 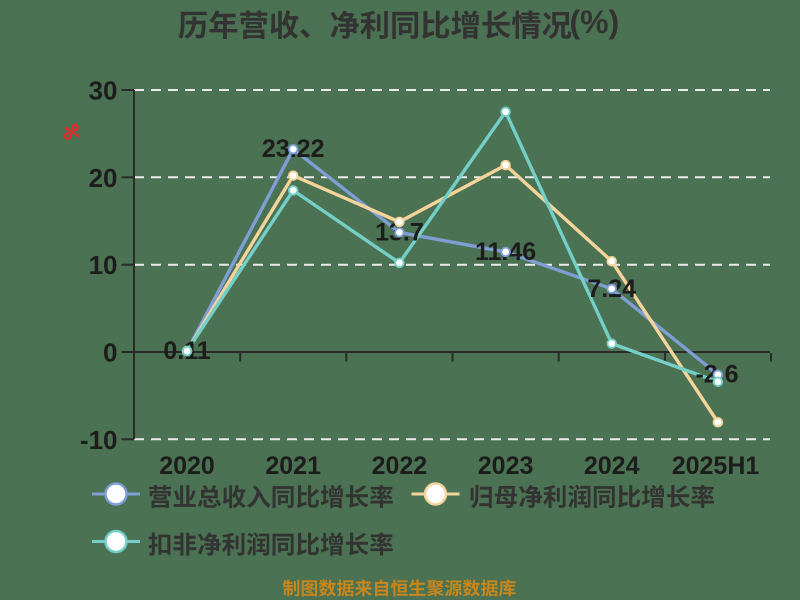 I want to click on svg-text: -10, so click(x=99, y=440).